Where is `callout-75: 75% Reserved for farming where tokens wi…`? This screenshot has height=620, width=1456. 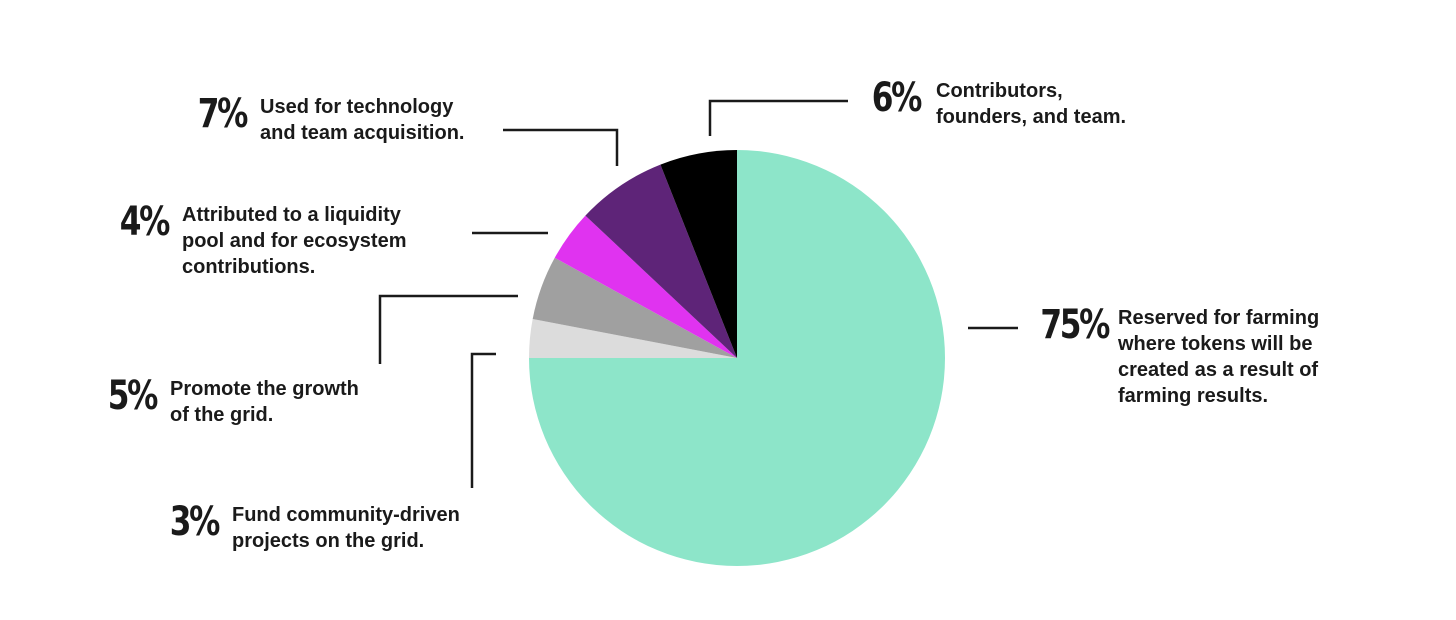 callout-75: 75% Reserved for farming where tokens wi… is located at coordinates (1198, 357).